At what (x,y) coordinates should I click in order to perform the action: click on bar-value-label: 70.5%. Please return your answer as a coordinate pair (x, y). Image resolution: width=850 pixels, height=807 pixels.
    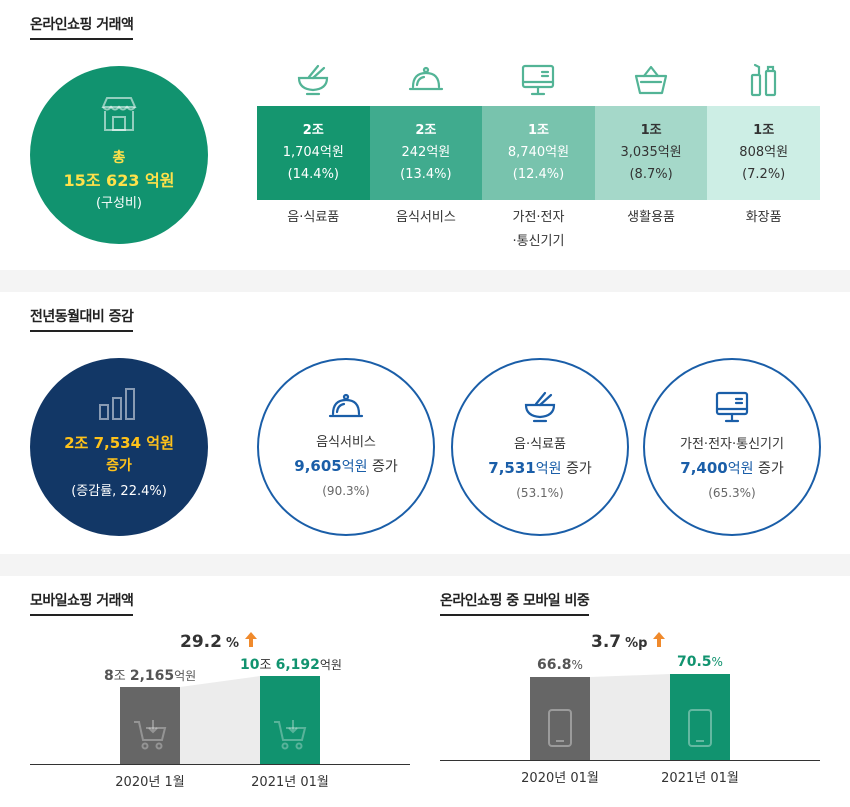
    Looking at the image, I should click on (700, 662).